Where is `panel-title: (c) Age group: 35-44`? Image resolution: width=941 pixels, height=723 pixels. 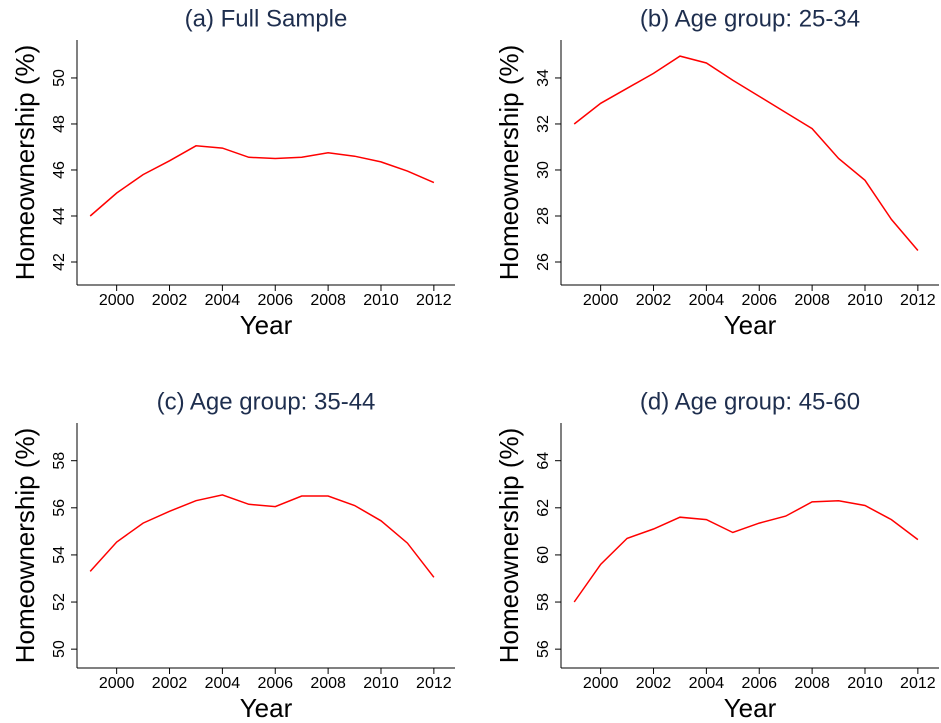
panel-title: (c) Age group: 35-44 is located at coordinates (266, 401).